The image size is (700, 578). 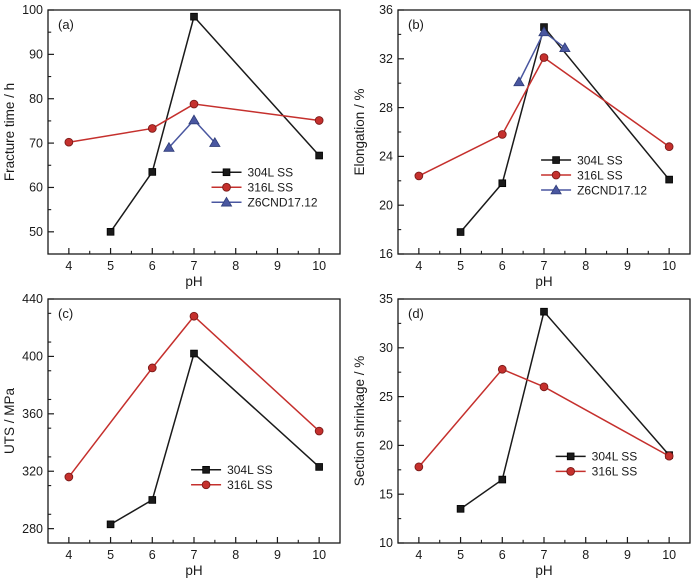 I want to click on panel-label: (d), so click(x=416, y=313).